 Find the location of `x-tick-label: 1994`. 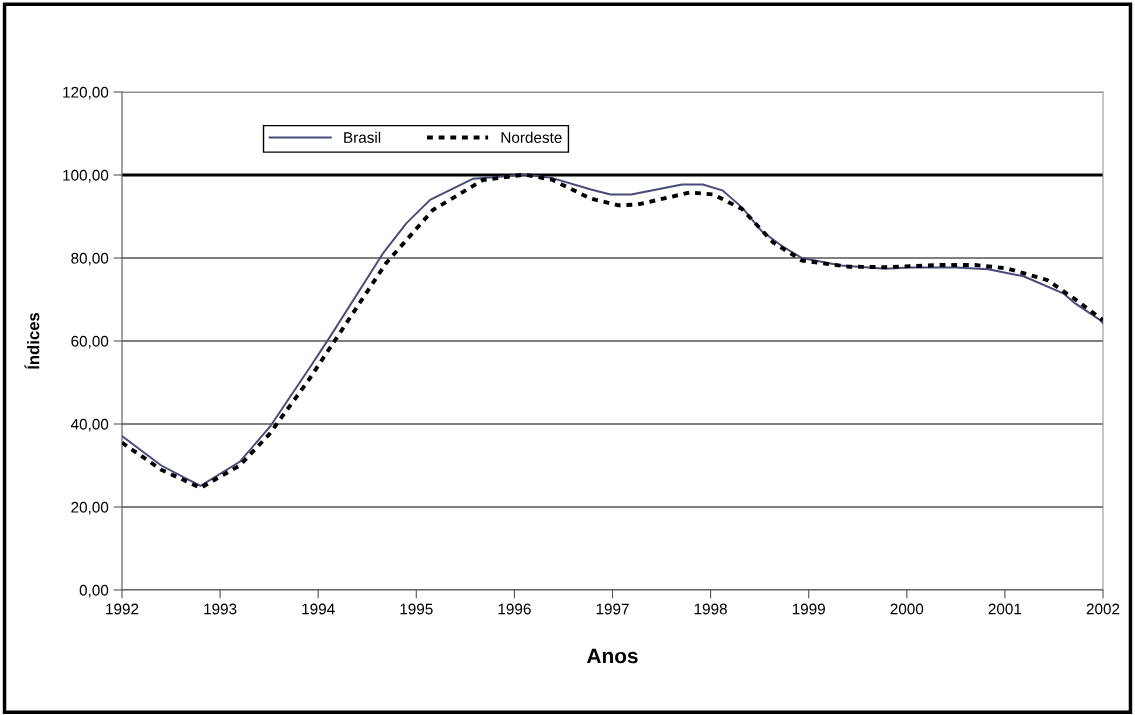

x-tick-label: 1994 is located at coordinates (318, 609).